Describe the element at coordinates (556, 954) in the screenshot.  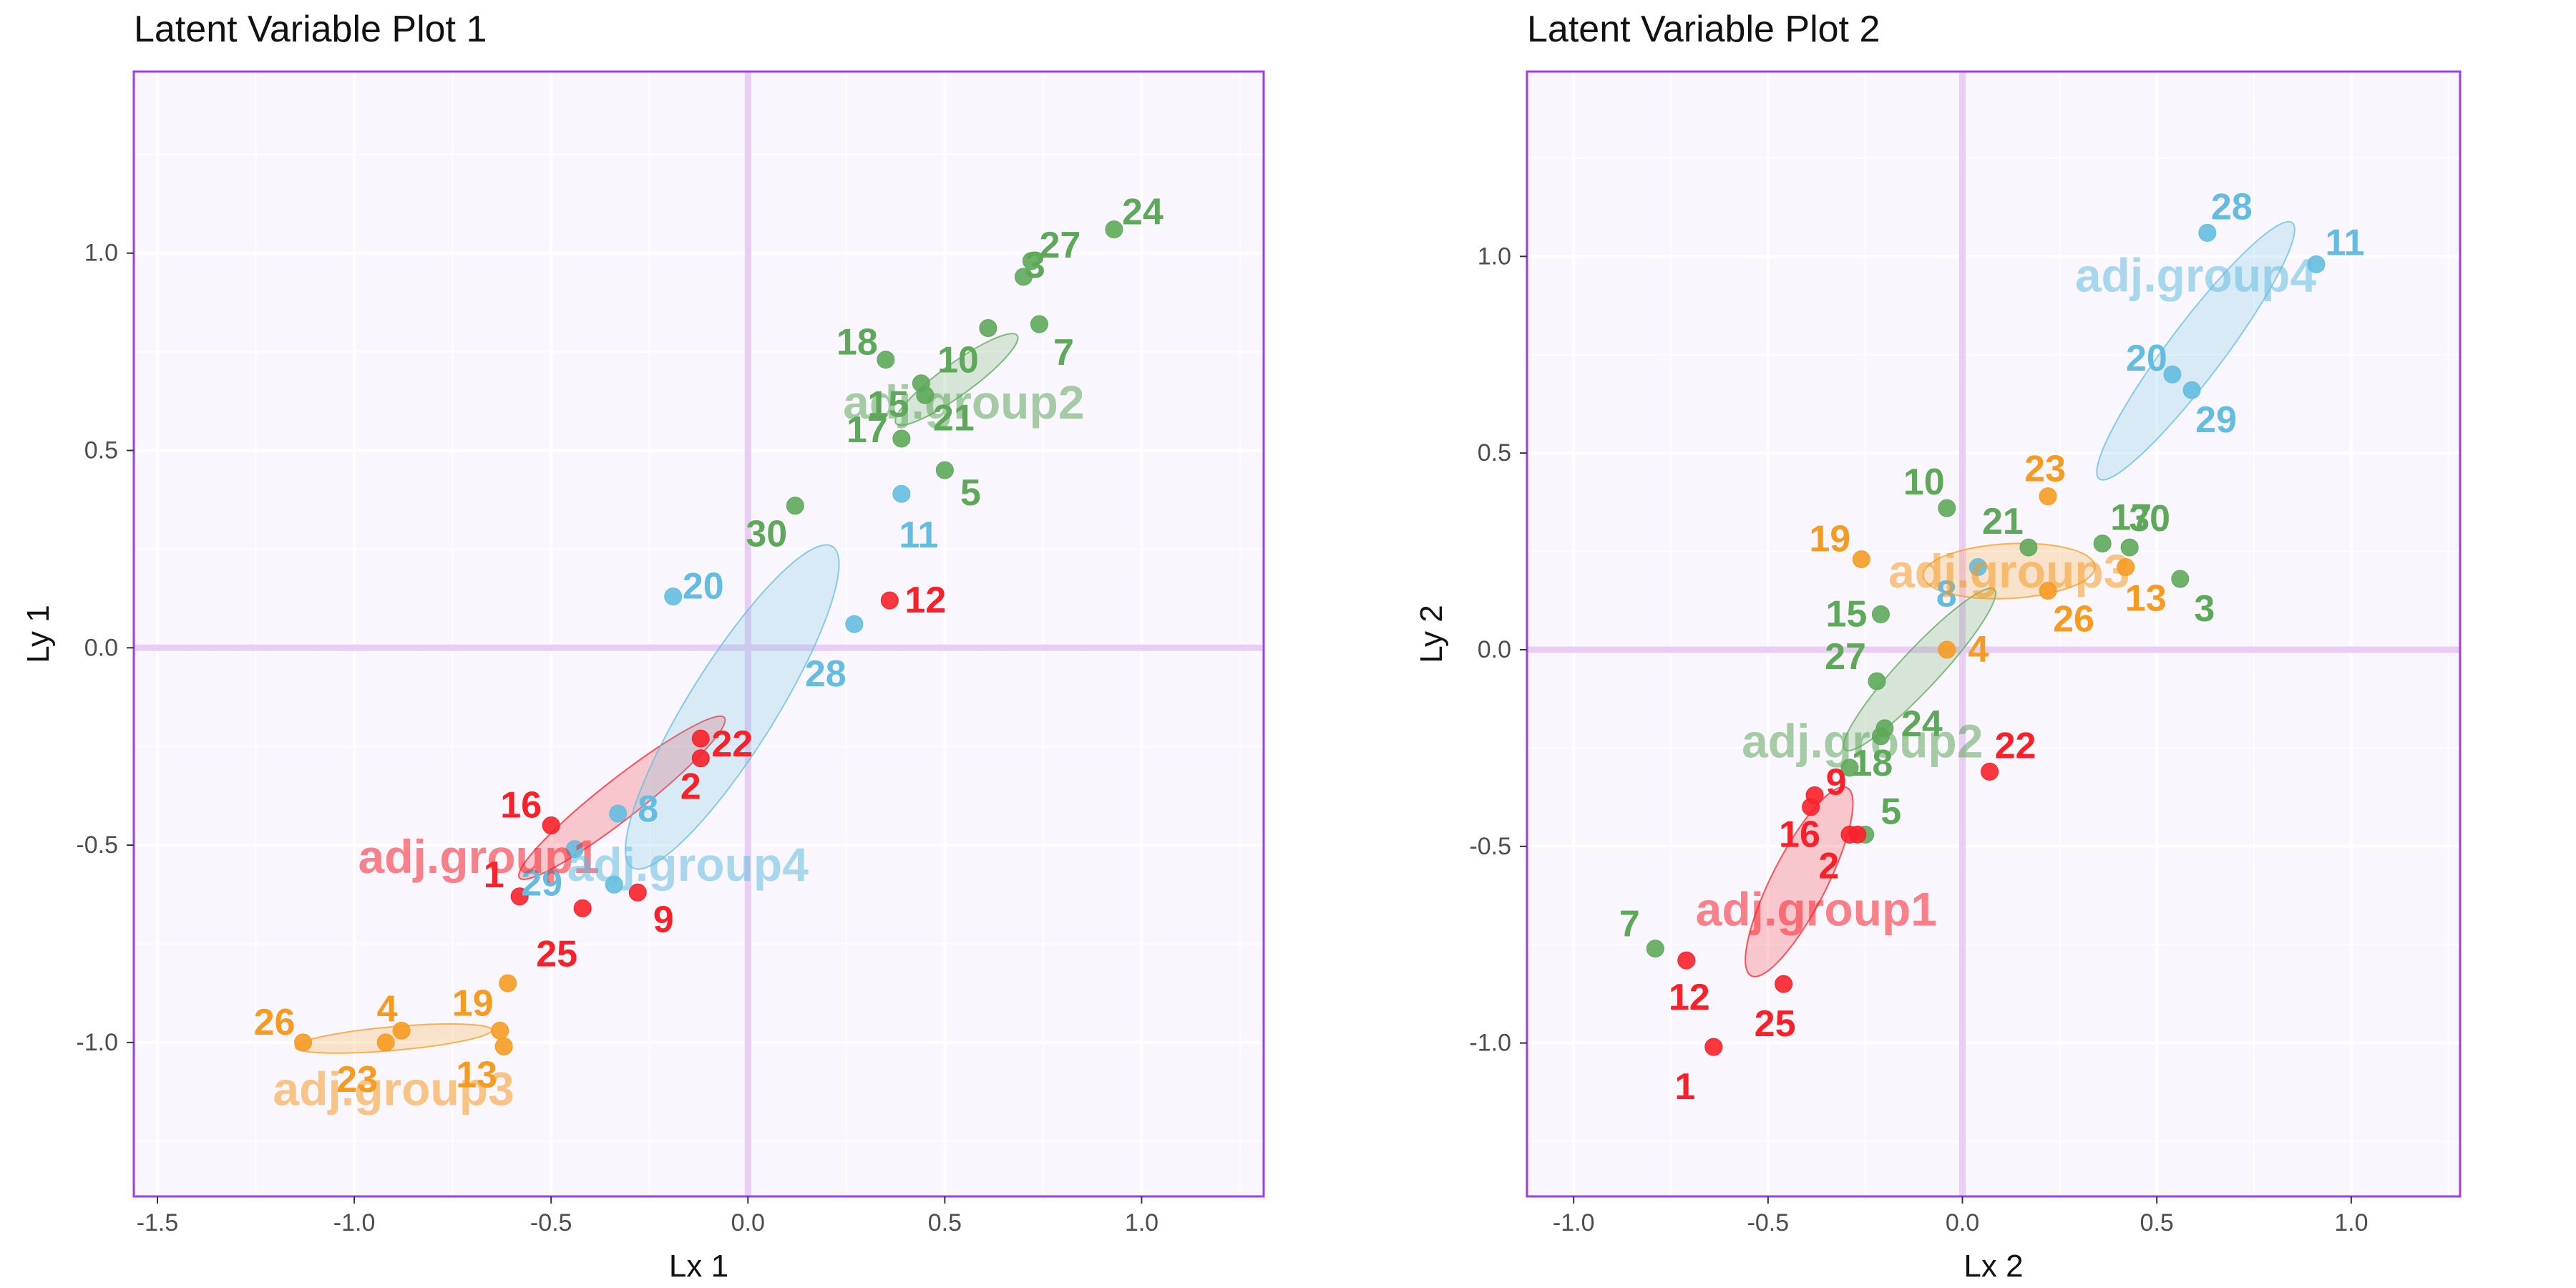
I see `point-label: 25` at that location.